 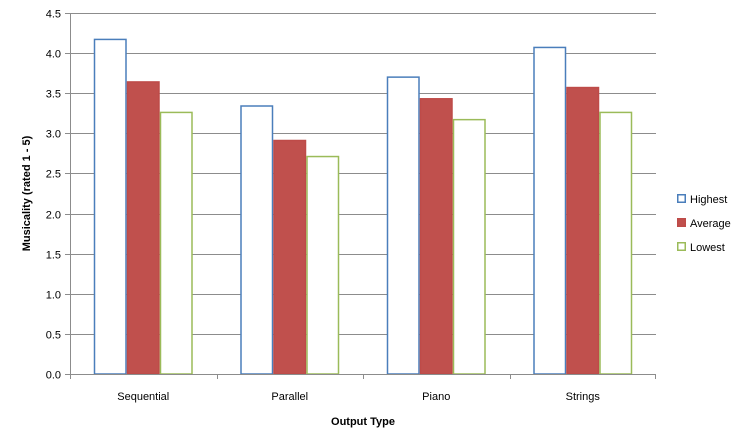 What do you see at coordinates (53, 15) in the screenshot?
I see `y-tick-label: 4.5` at bounding box center [53, 15].